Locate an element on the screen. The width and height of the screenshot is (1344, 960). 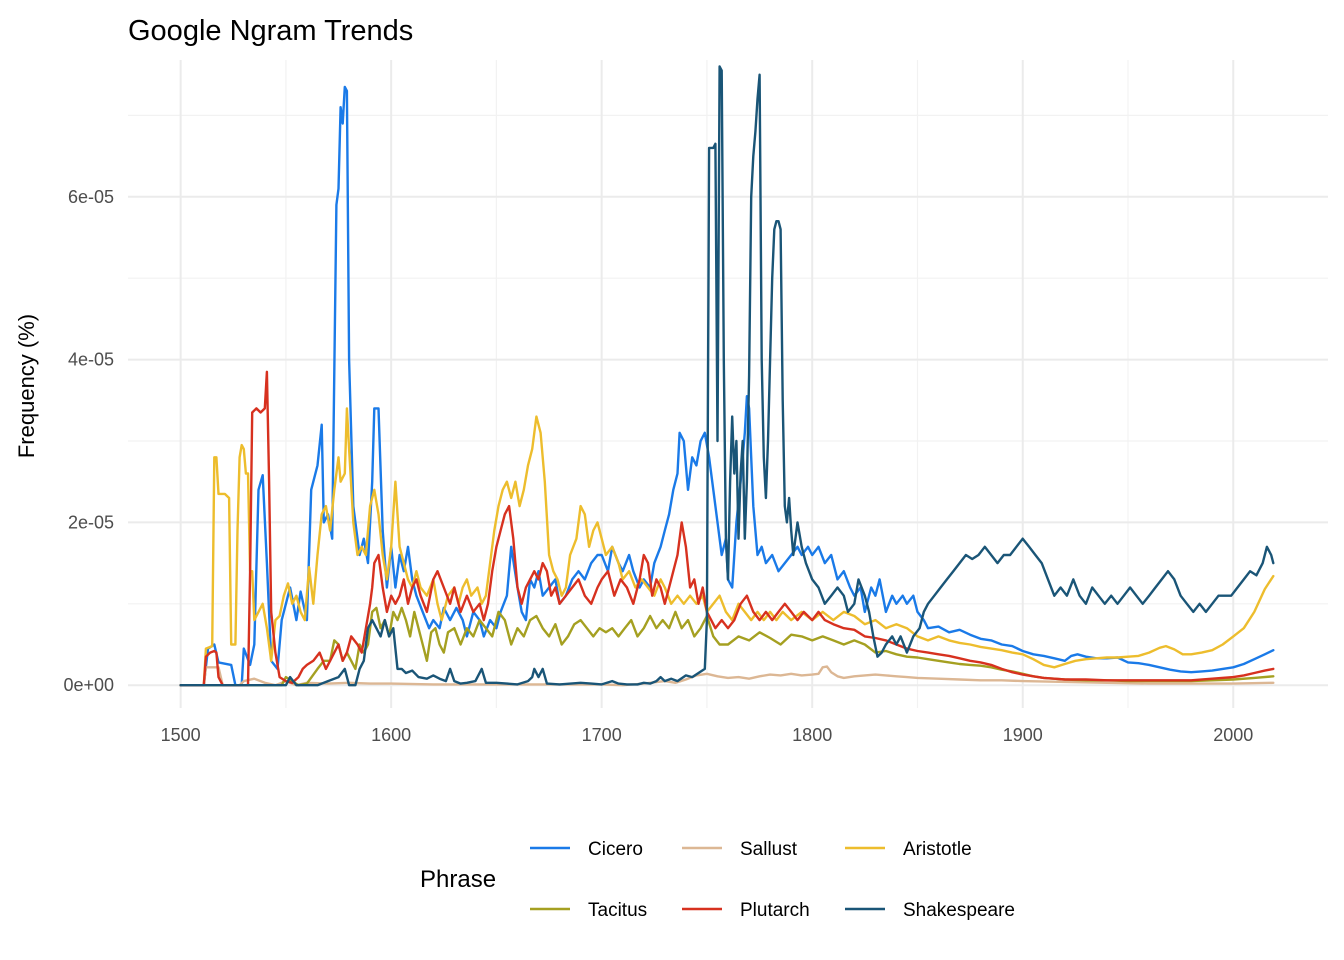
y-tick-label: 6e-05 is located at coordinates (91, 197).